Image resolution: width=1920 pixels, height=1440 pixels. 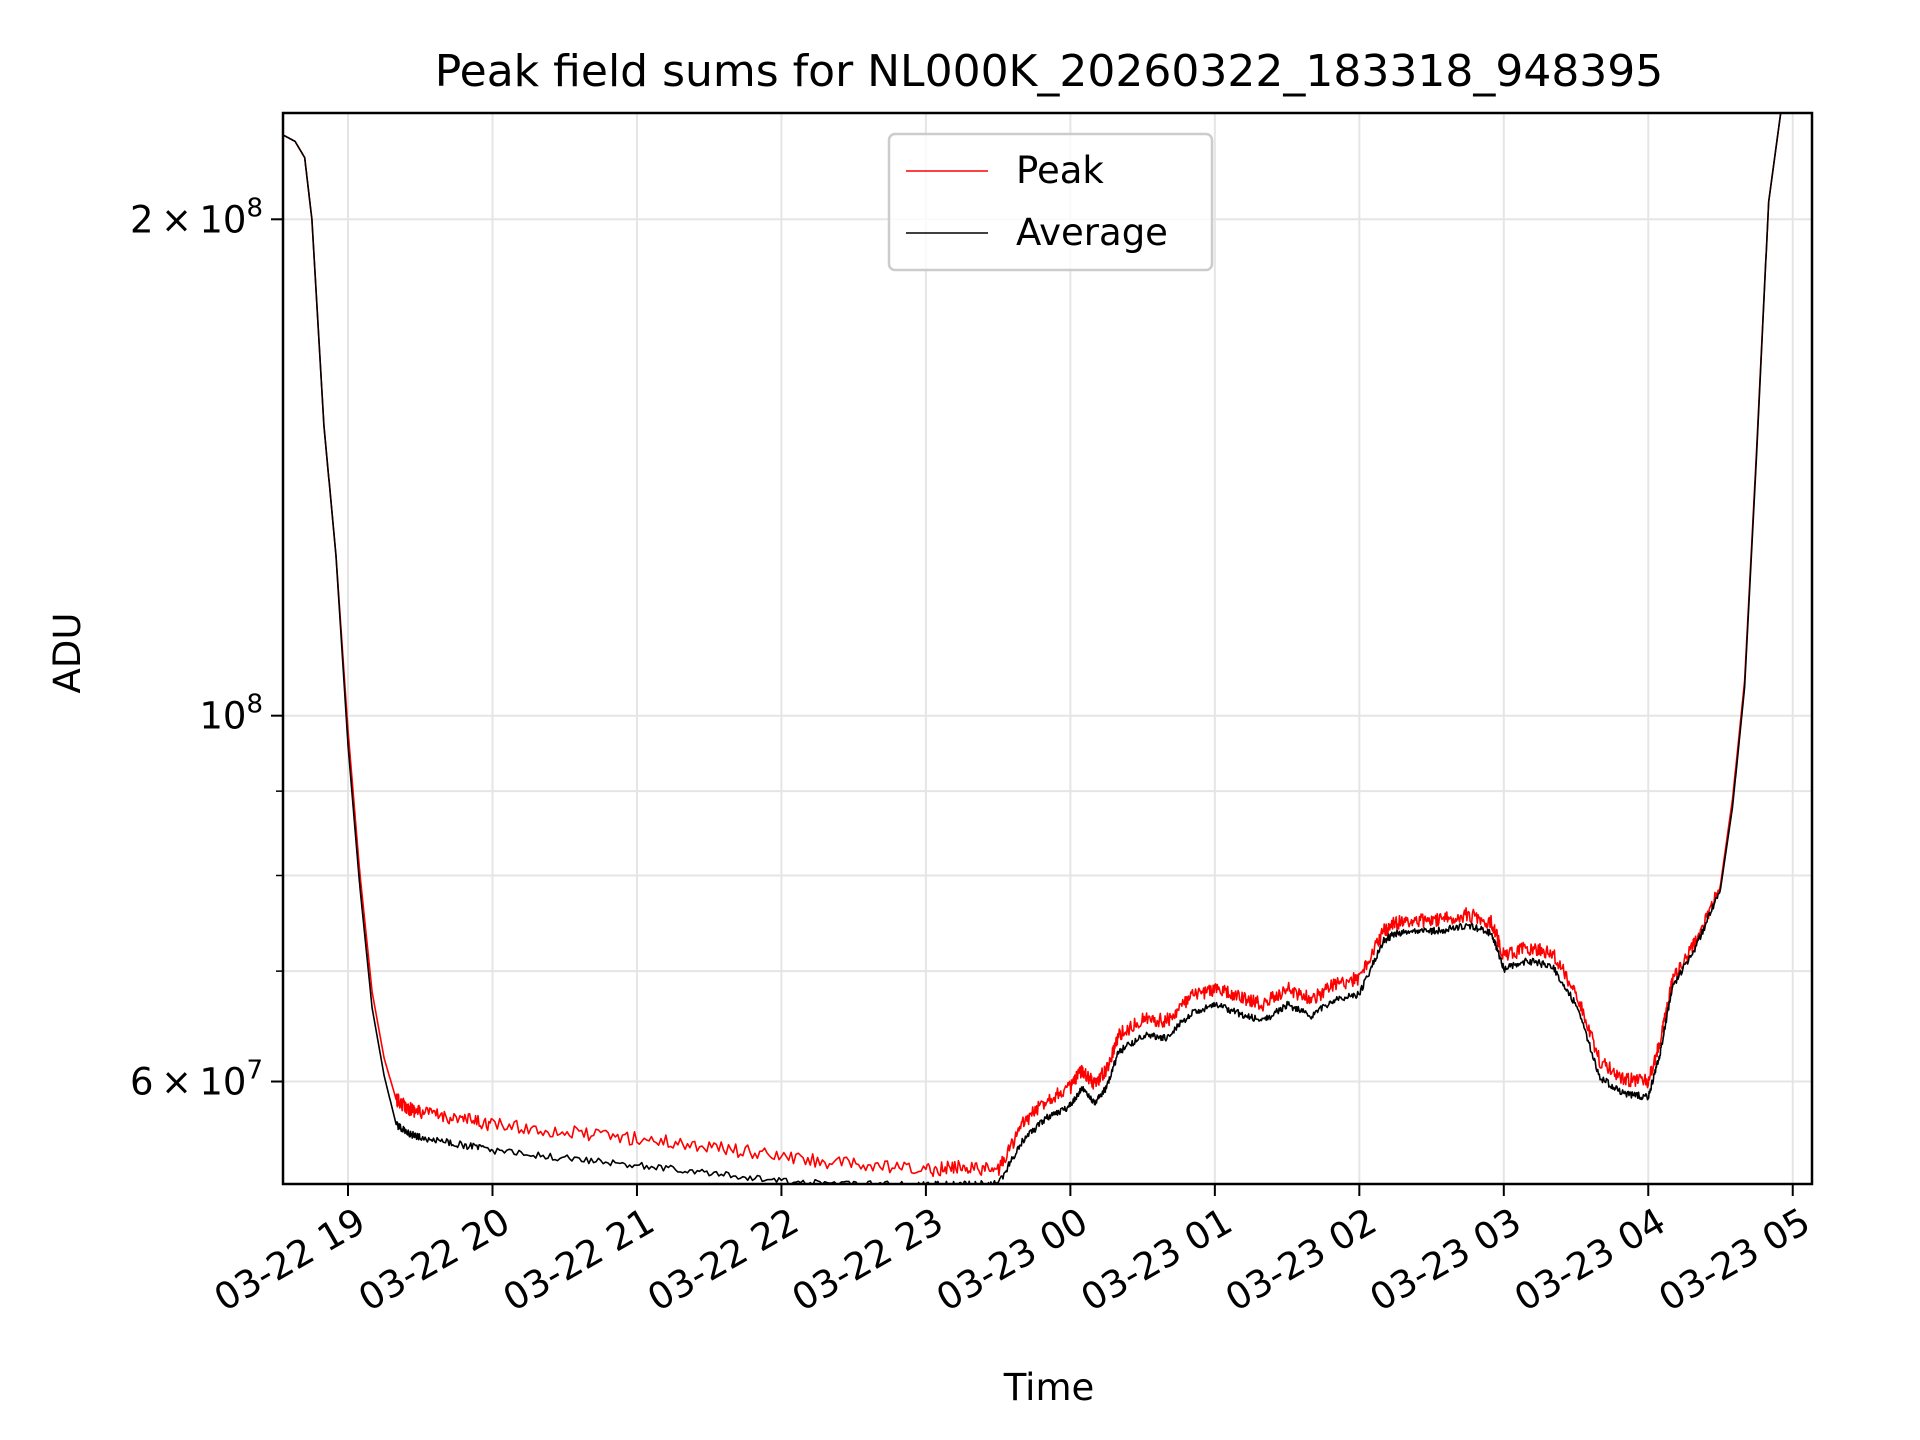 I want to click on legend-peak-label: Peak, so click(x=1060, y=170).